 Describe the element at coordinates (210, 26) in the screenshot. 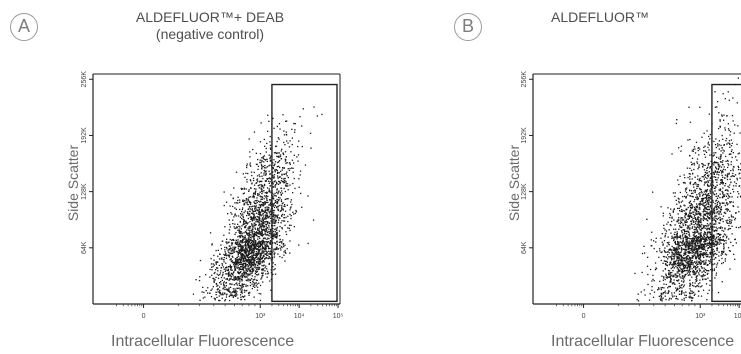

I see `chart-title-a: ALDEFLUOR™+ DEAB (negative control)` at that location.